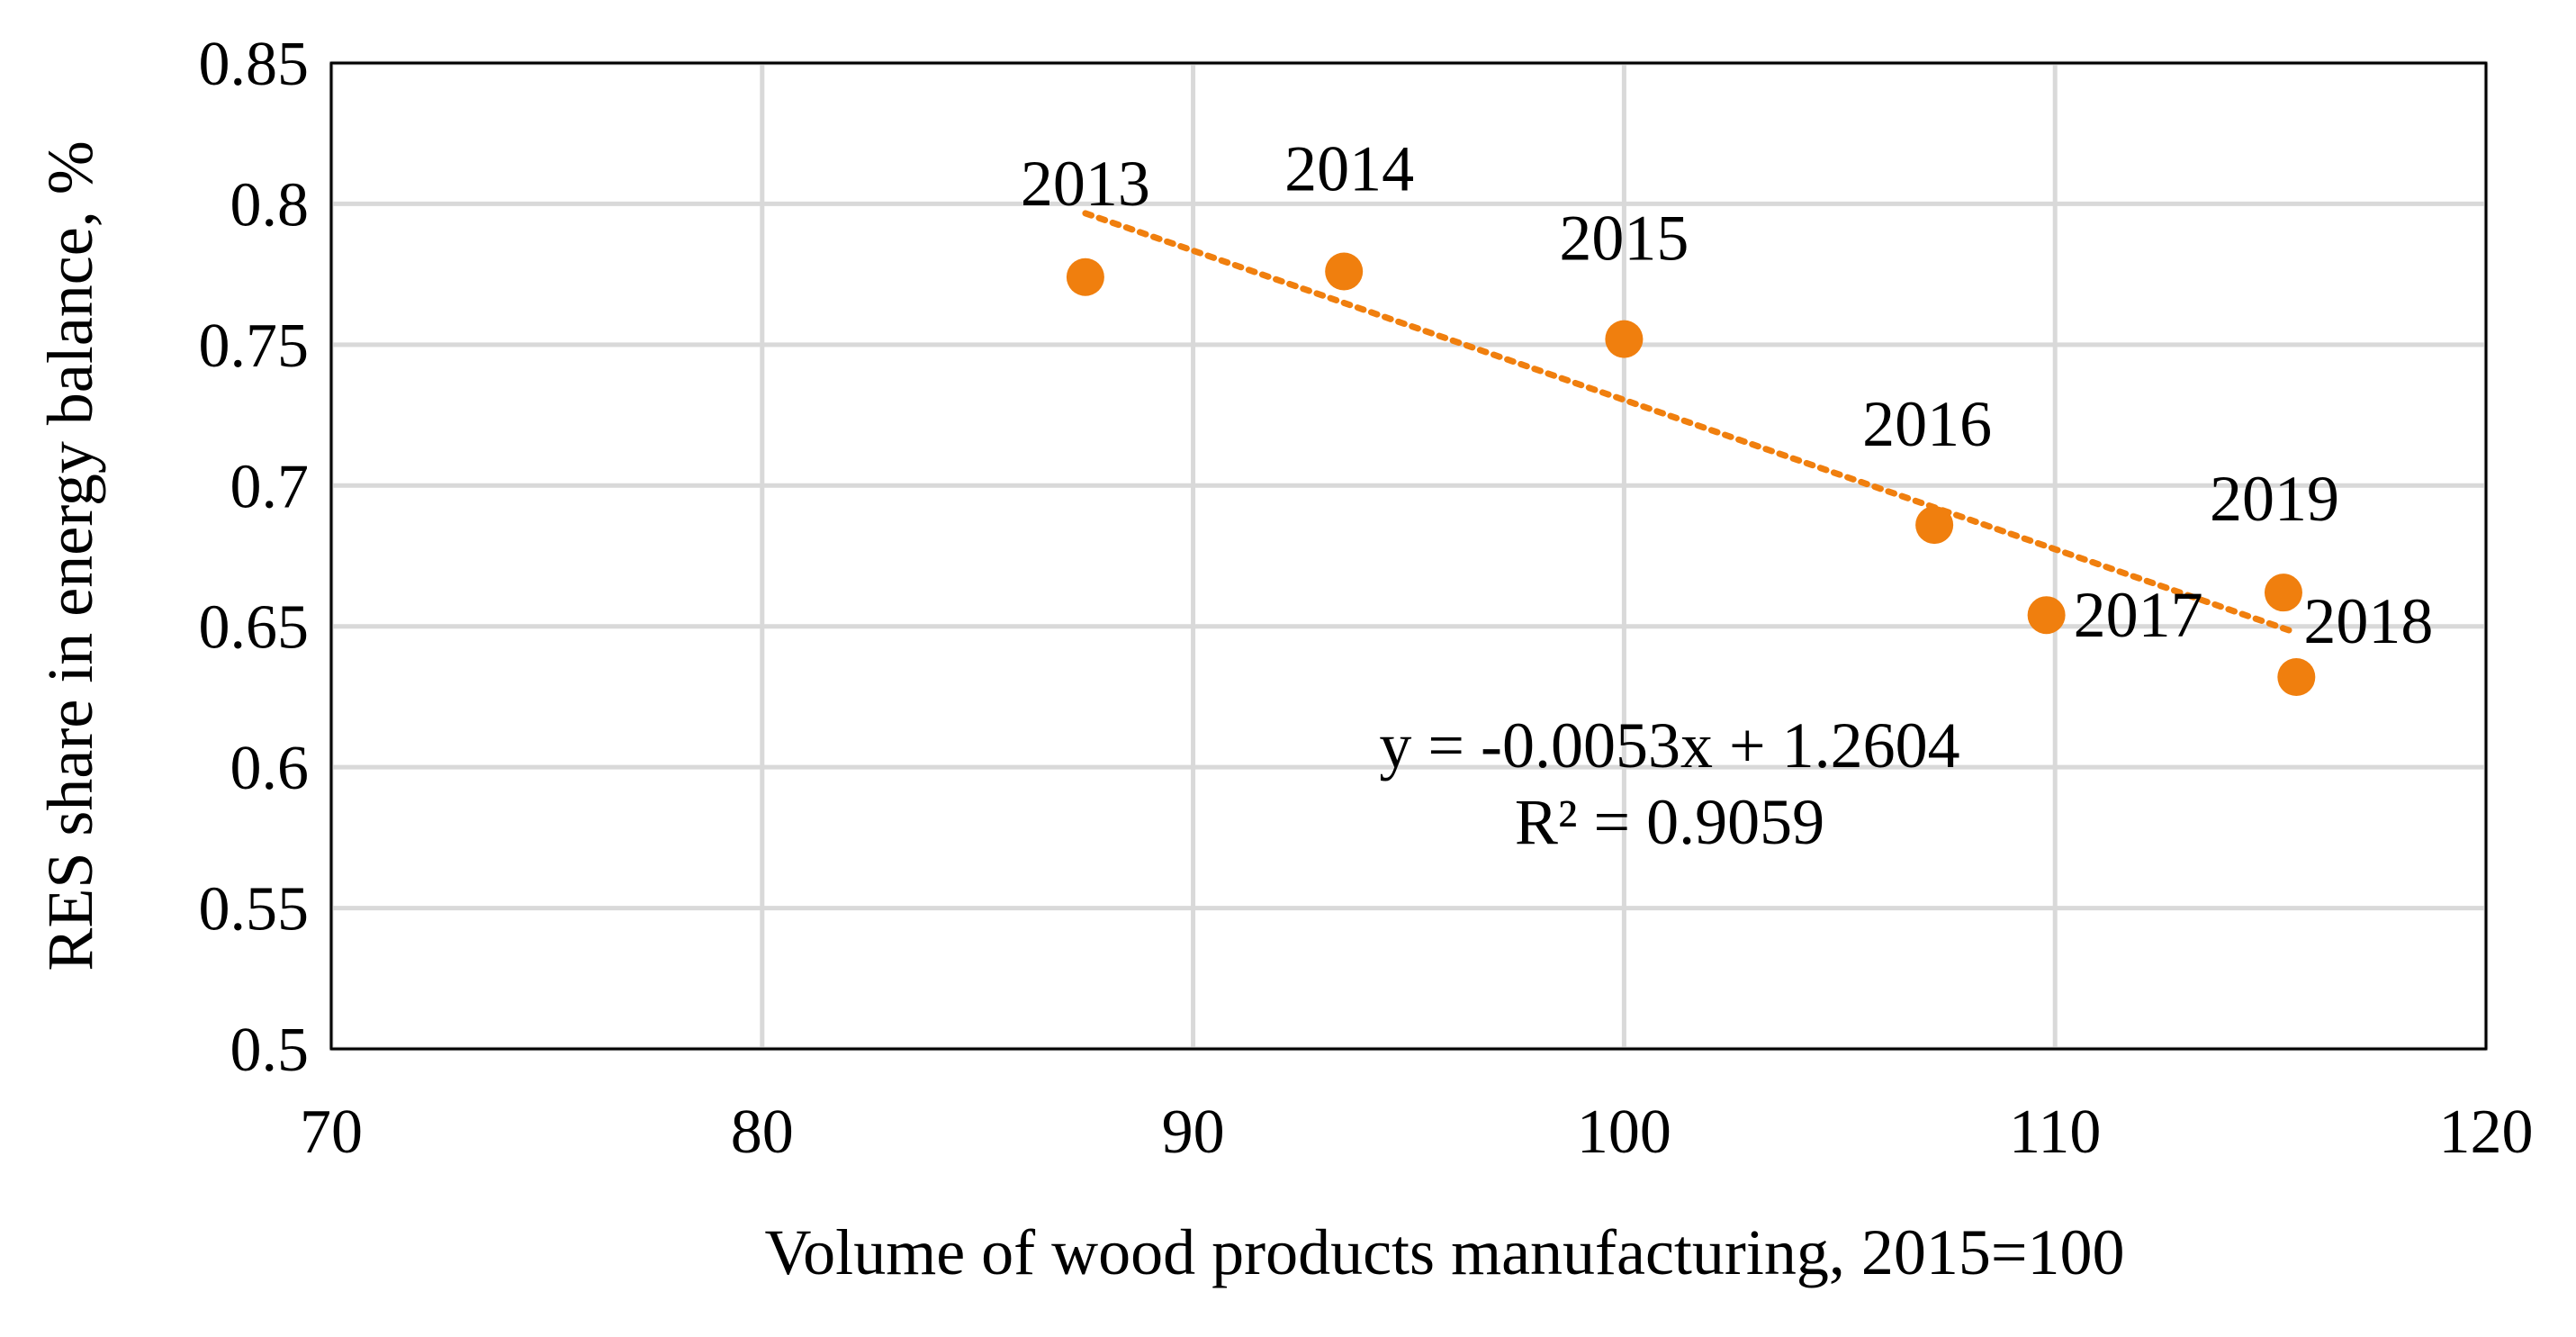 This screenshot has height=1337, width=2576. Describe the element at coordinates (1624, 1132) in the screenshot. I see `x-tick-label: 100` at that location.